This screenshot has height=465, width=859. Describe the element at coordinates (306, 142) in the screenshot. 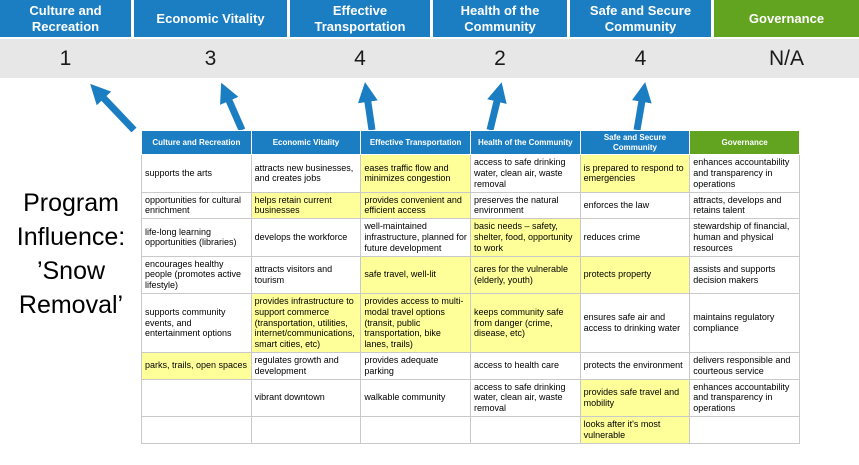

I see `matrix-header-cell: Economic Vitality` at that location.